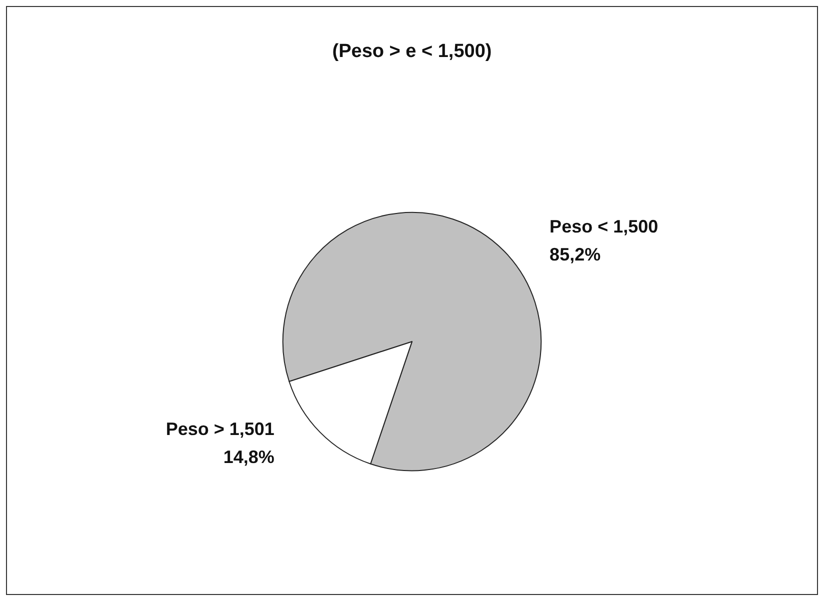 The image size is (826, 603). I want to click on data-label: 14,8%, so click(248, 456).